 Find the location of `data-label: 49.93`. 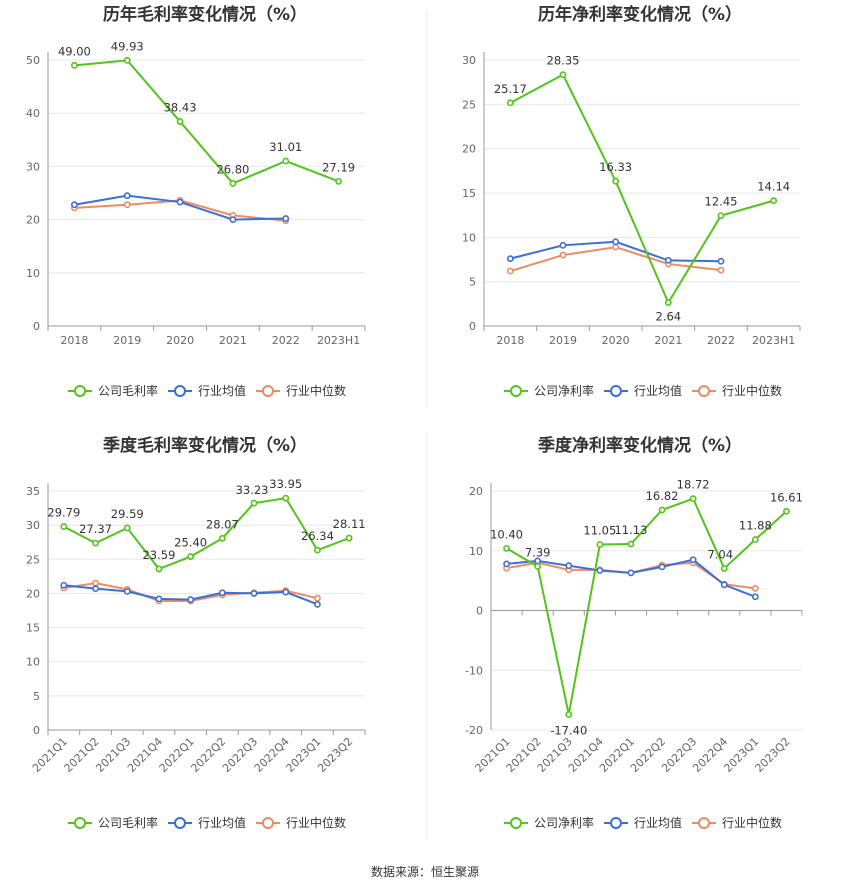

data-label: 49.93 is located at coordinates (127, 46).